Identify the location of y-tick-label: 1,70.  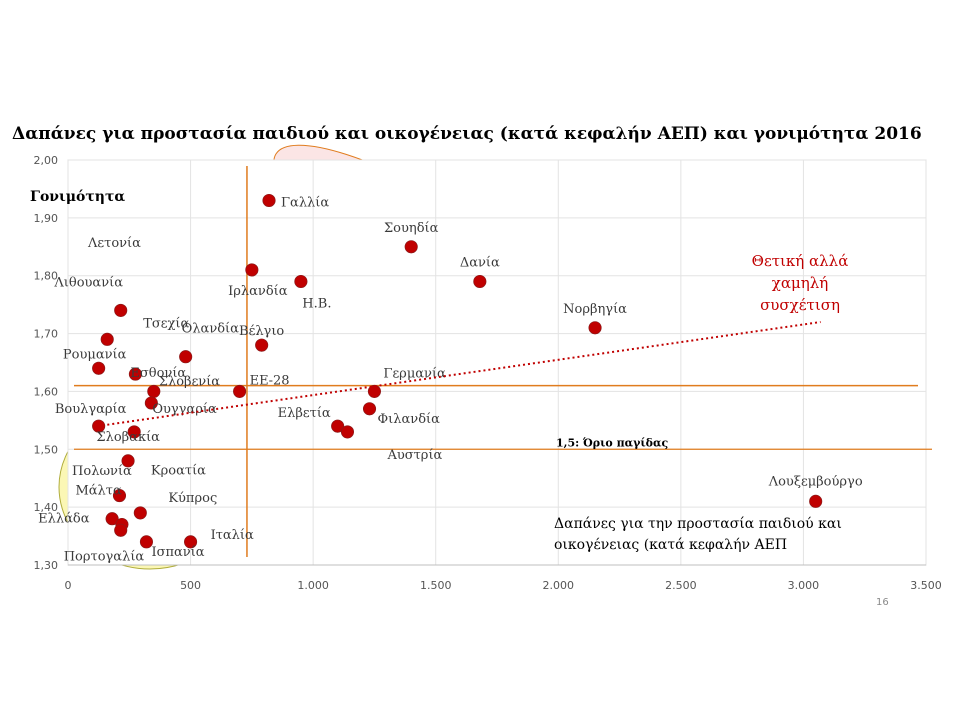
(46, 334).